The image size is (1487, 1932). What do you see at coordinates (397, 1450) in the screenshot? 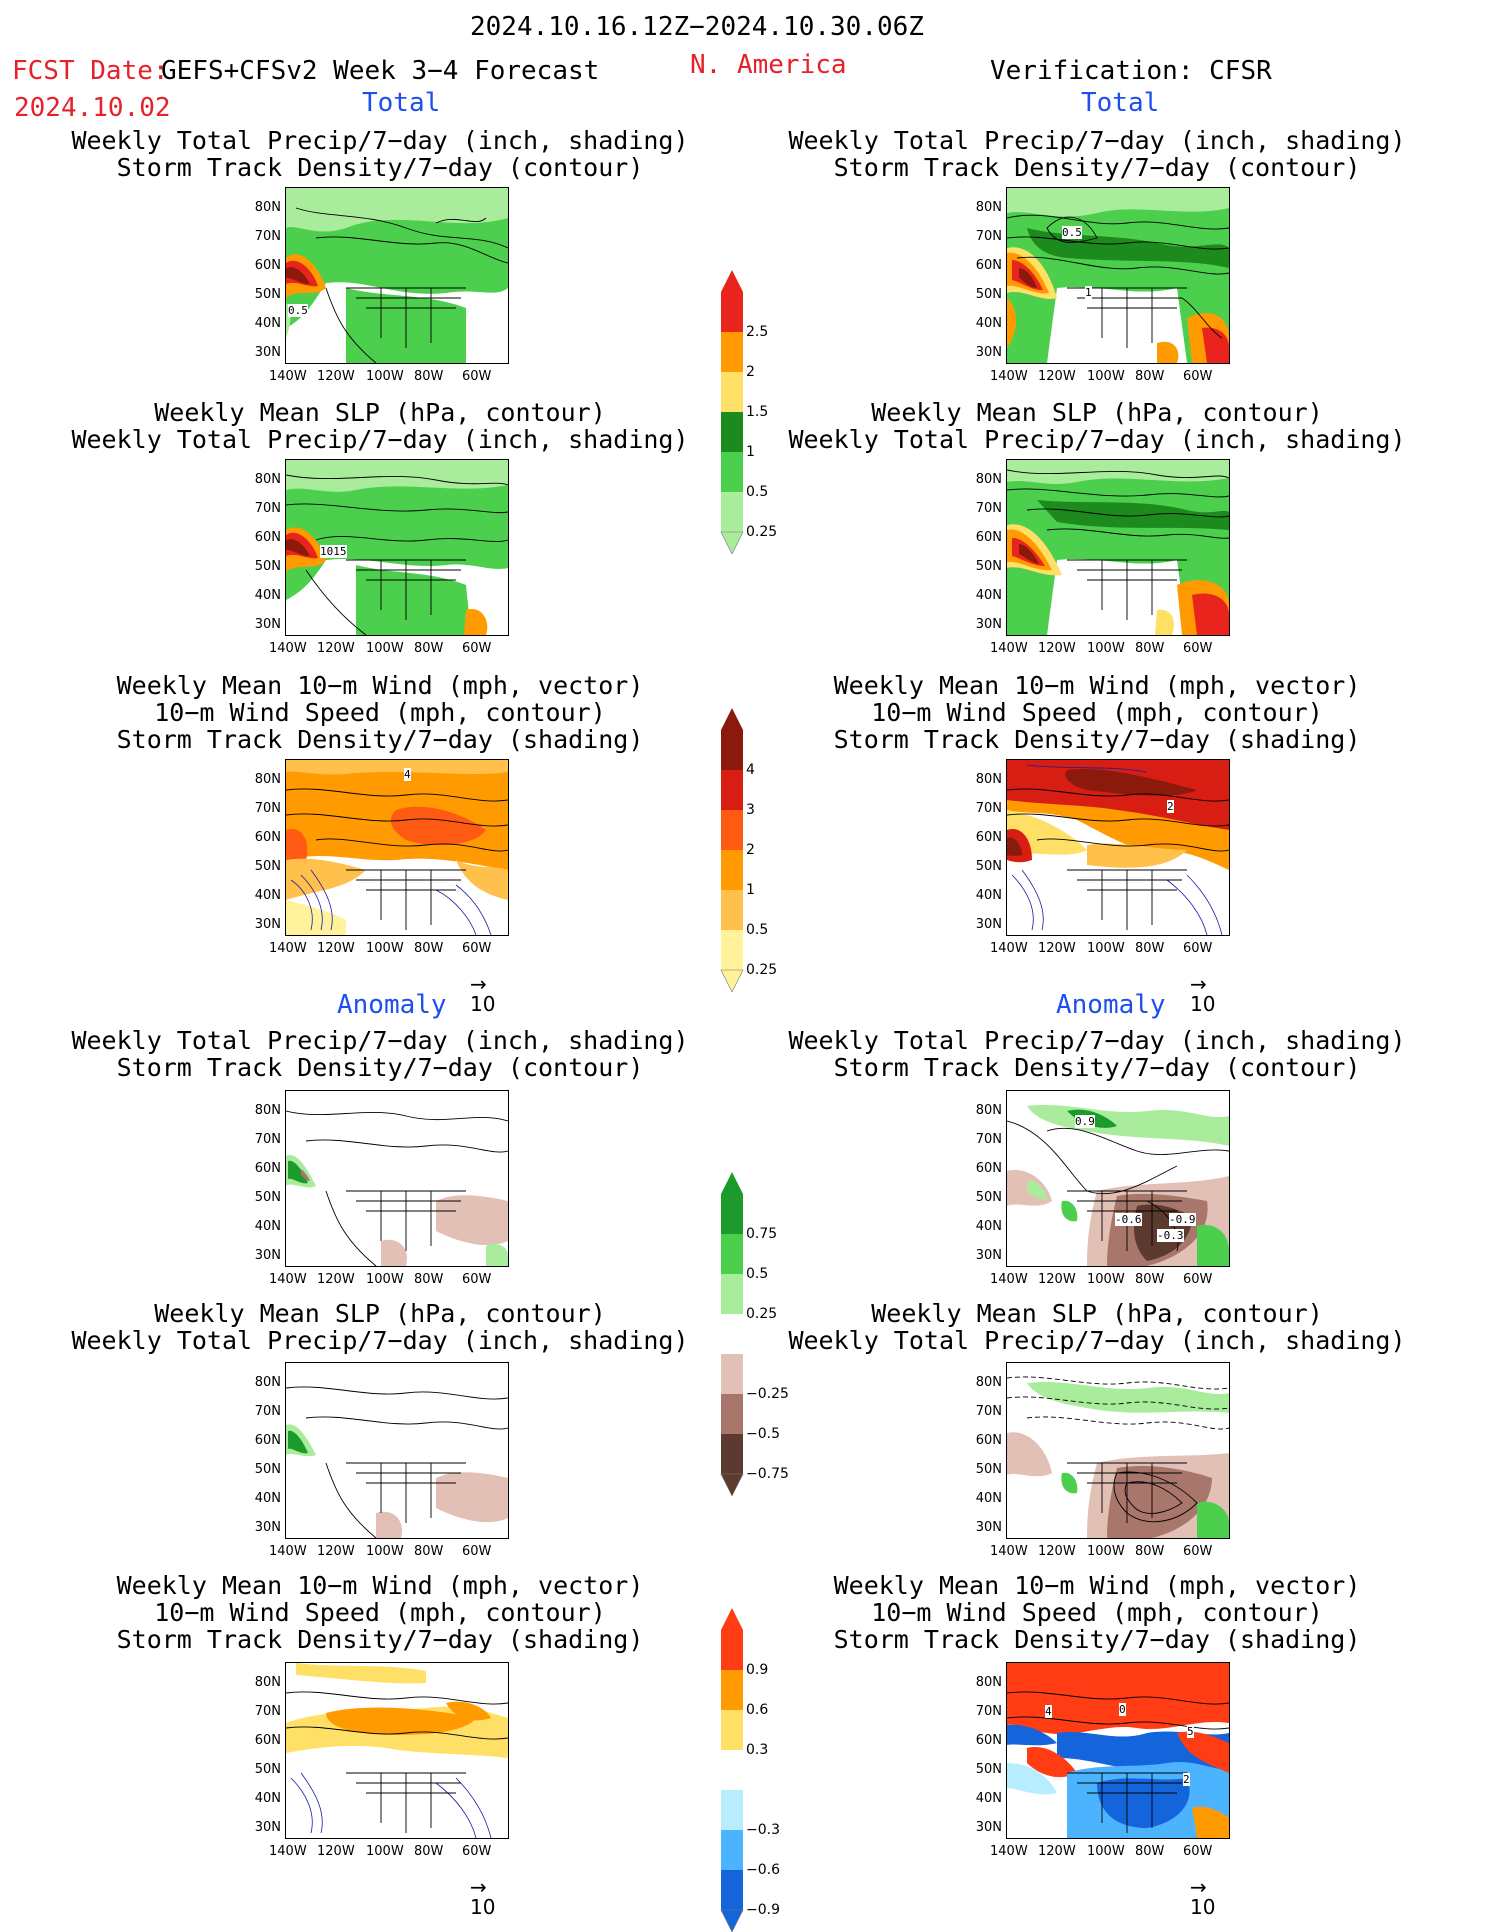
I see `map-anom-slp-precip-forecast` at bounding box center [397, 1450].